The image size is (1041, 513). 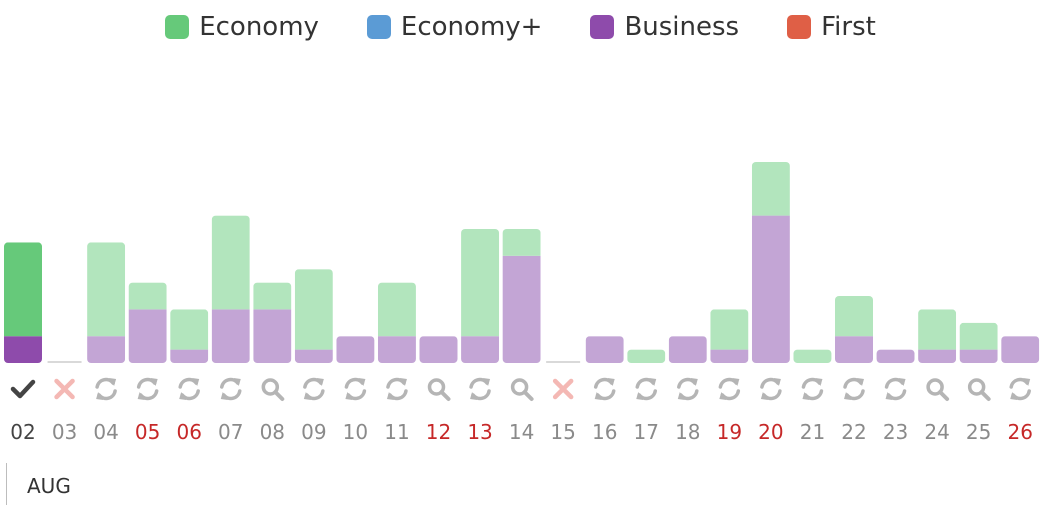 What do you see at coordinates (854, 370) in the screenshot?
I see `bar-group-22: 22` at bounding box center [854, 370].